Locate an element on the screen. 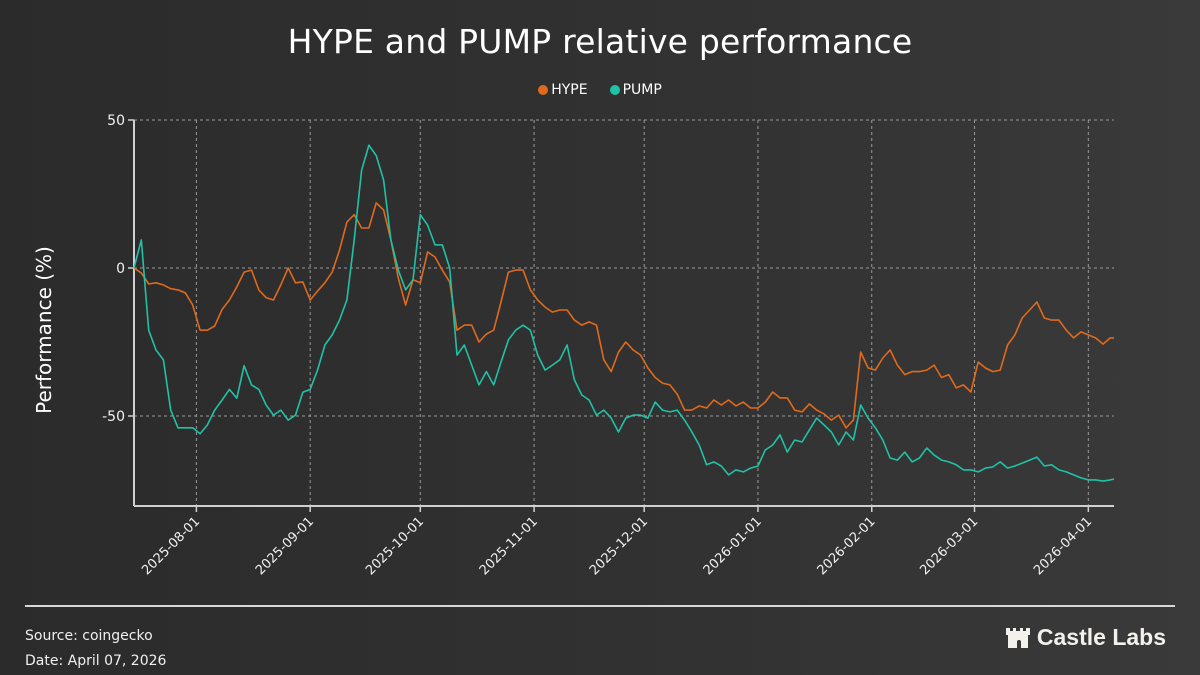 The height and width of the screenshot is (675, 1200). castle-icon is located at coordinates (1017, 637).